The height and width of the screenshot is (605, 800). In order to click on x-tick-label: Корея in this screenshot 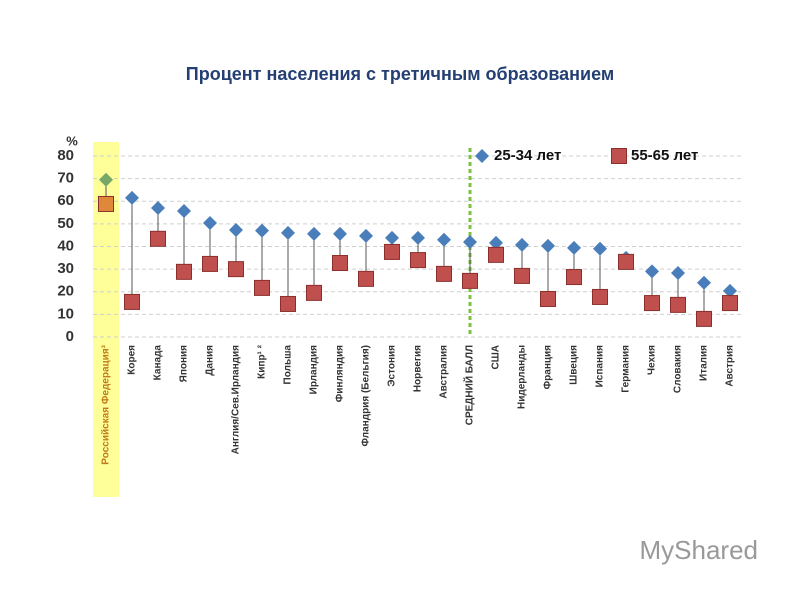, I will do `click(132, 360)`.